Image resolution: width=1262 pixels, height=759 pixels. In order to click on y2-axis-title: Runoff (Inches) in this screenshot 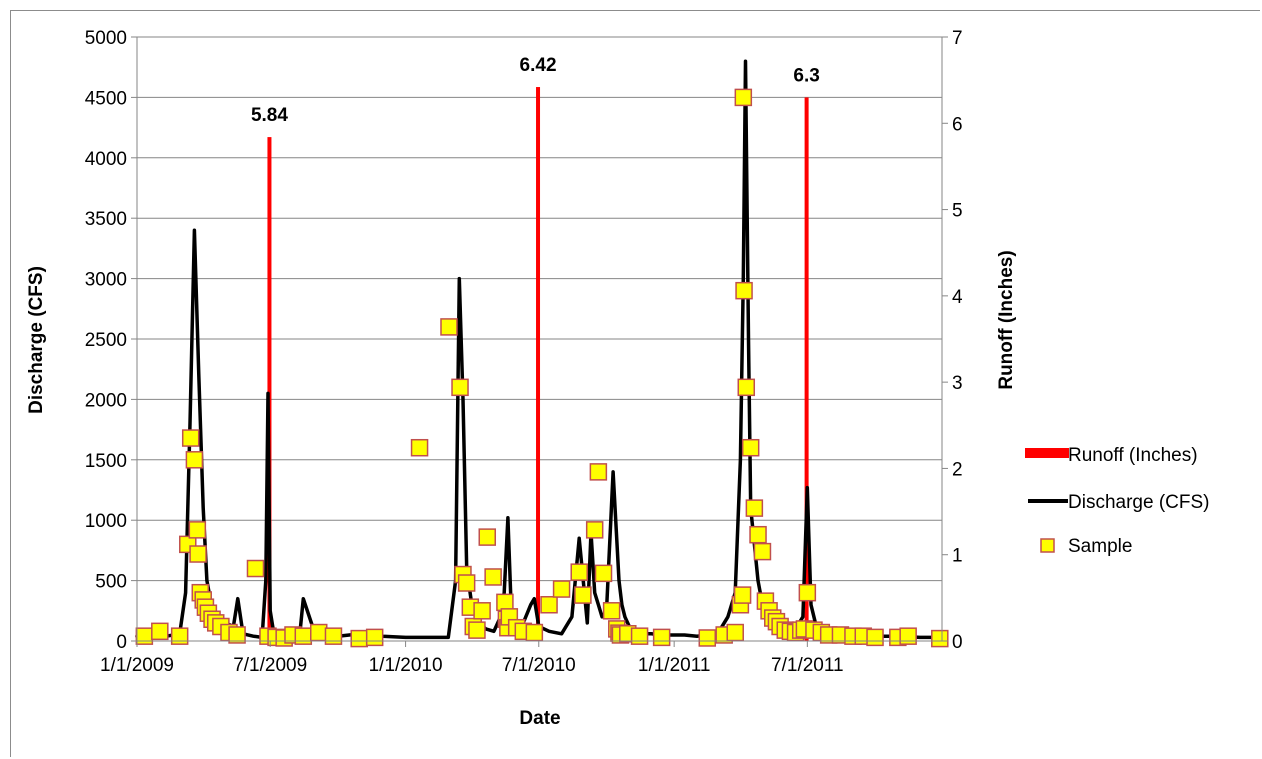, I will do `click(1006, 319)`.